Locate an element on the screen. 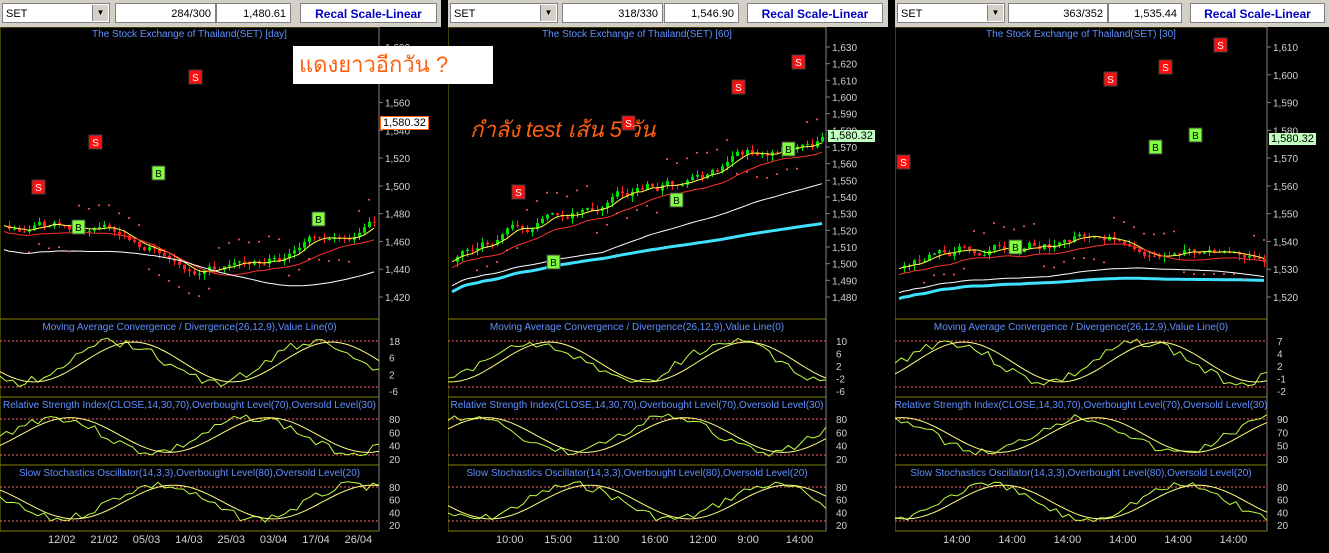  stoch-tick-label: 60 is located at coordinates (842, 501).